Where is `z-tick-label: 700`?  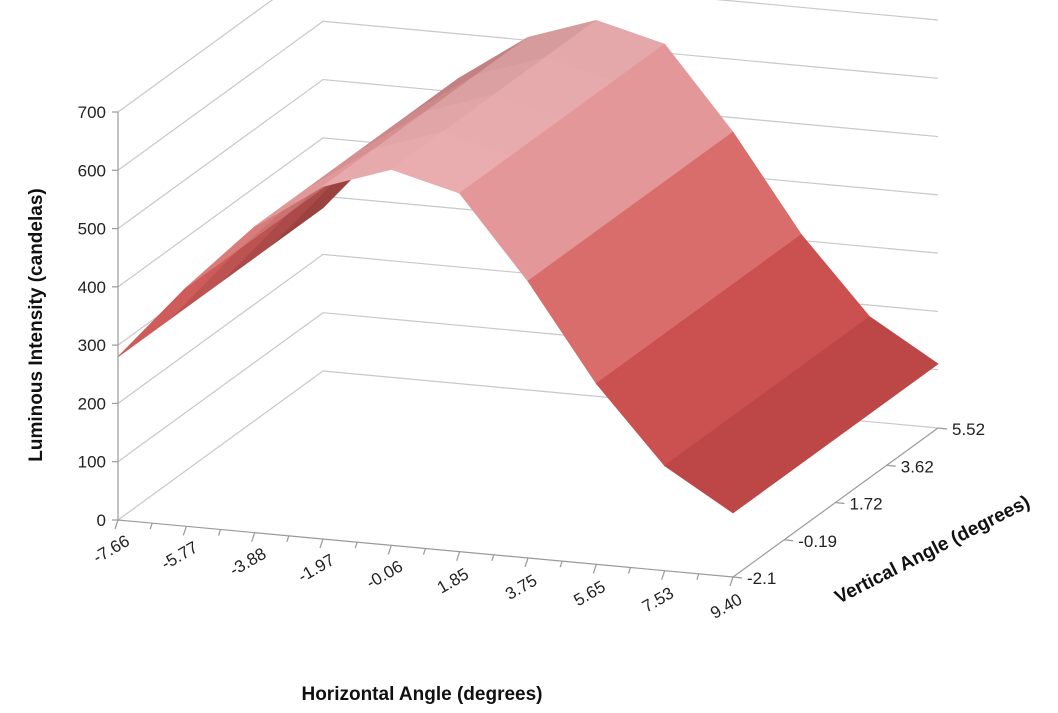 z-tick-label: 700 is located at coordinates (92, 112).